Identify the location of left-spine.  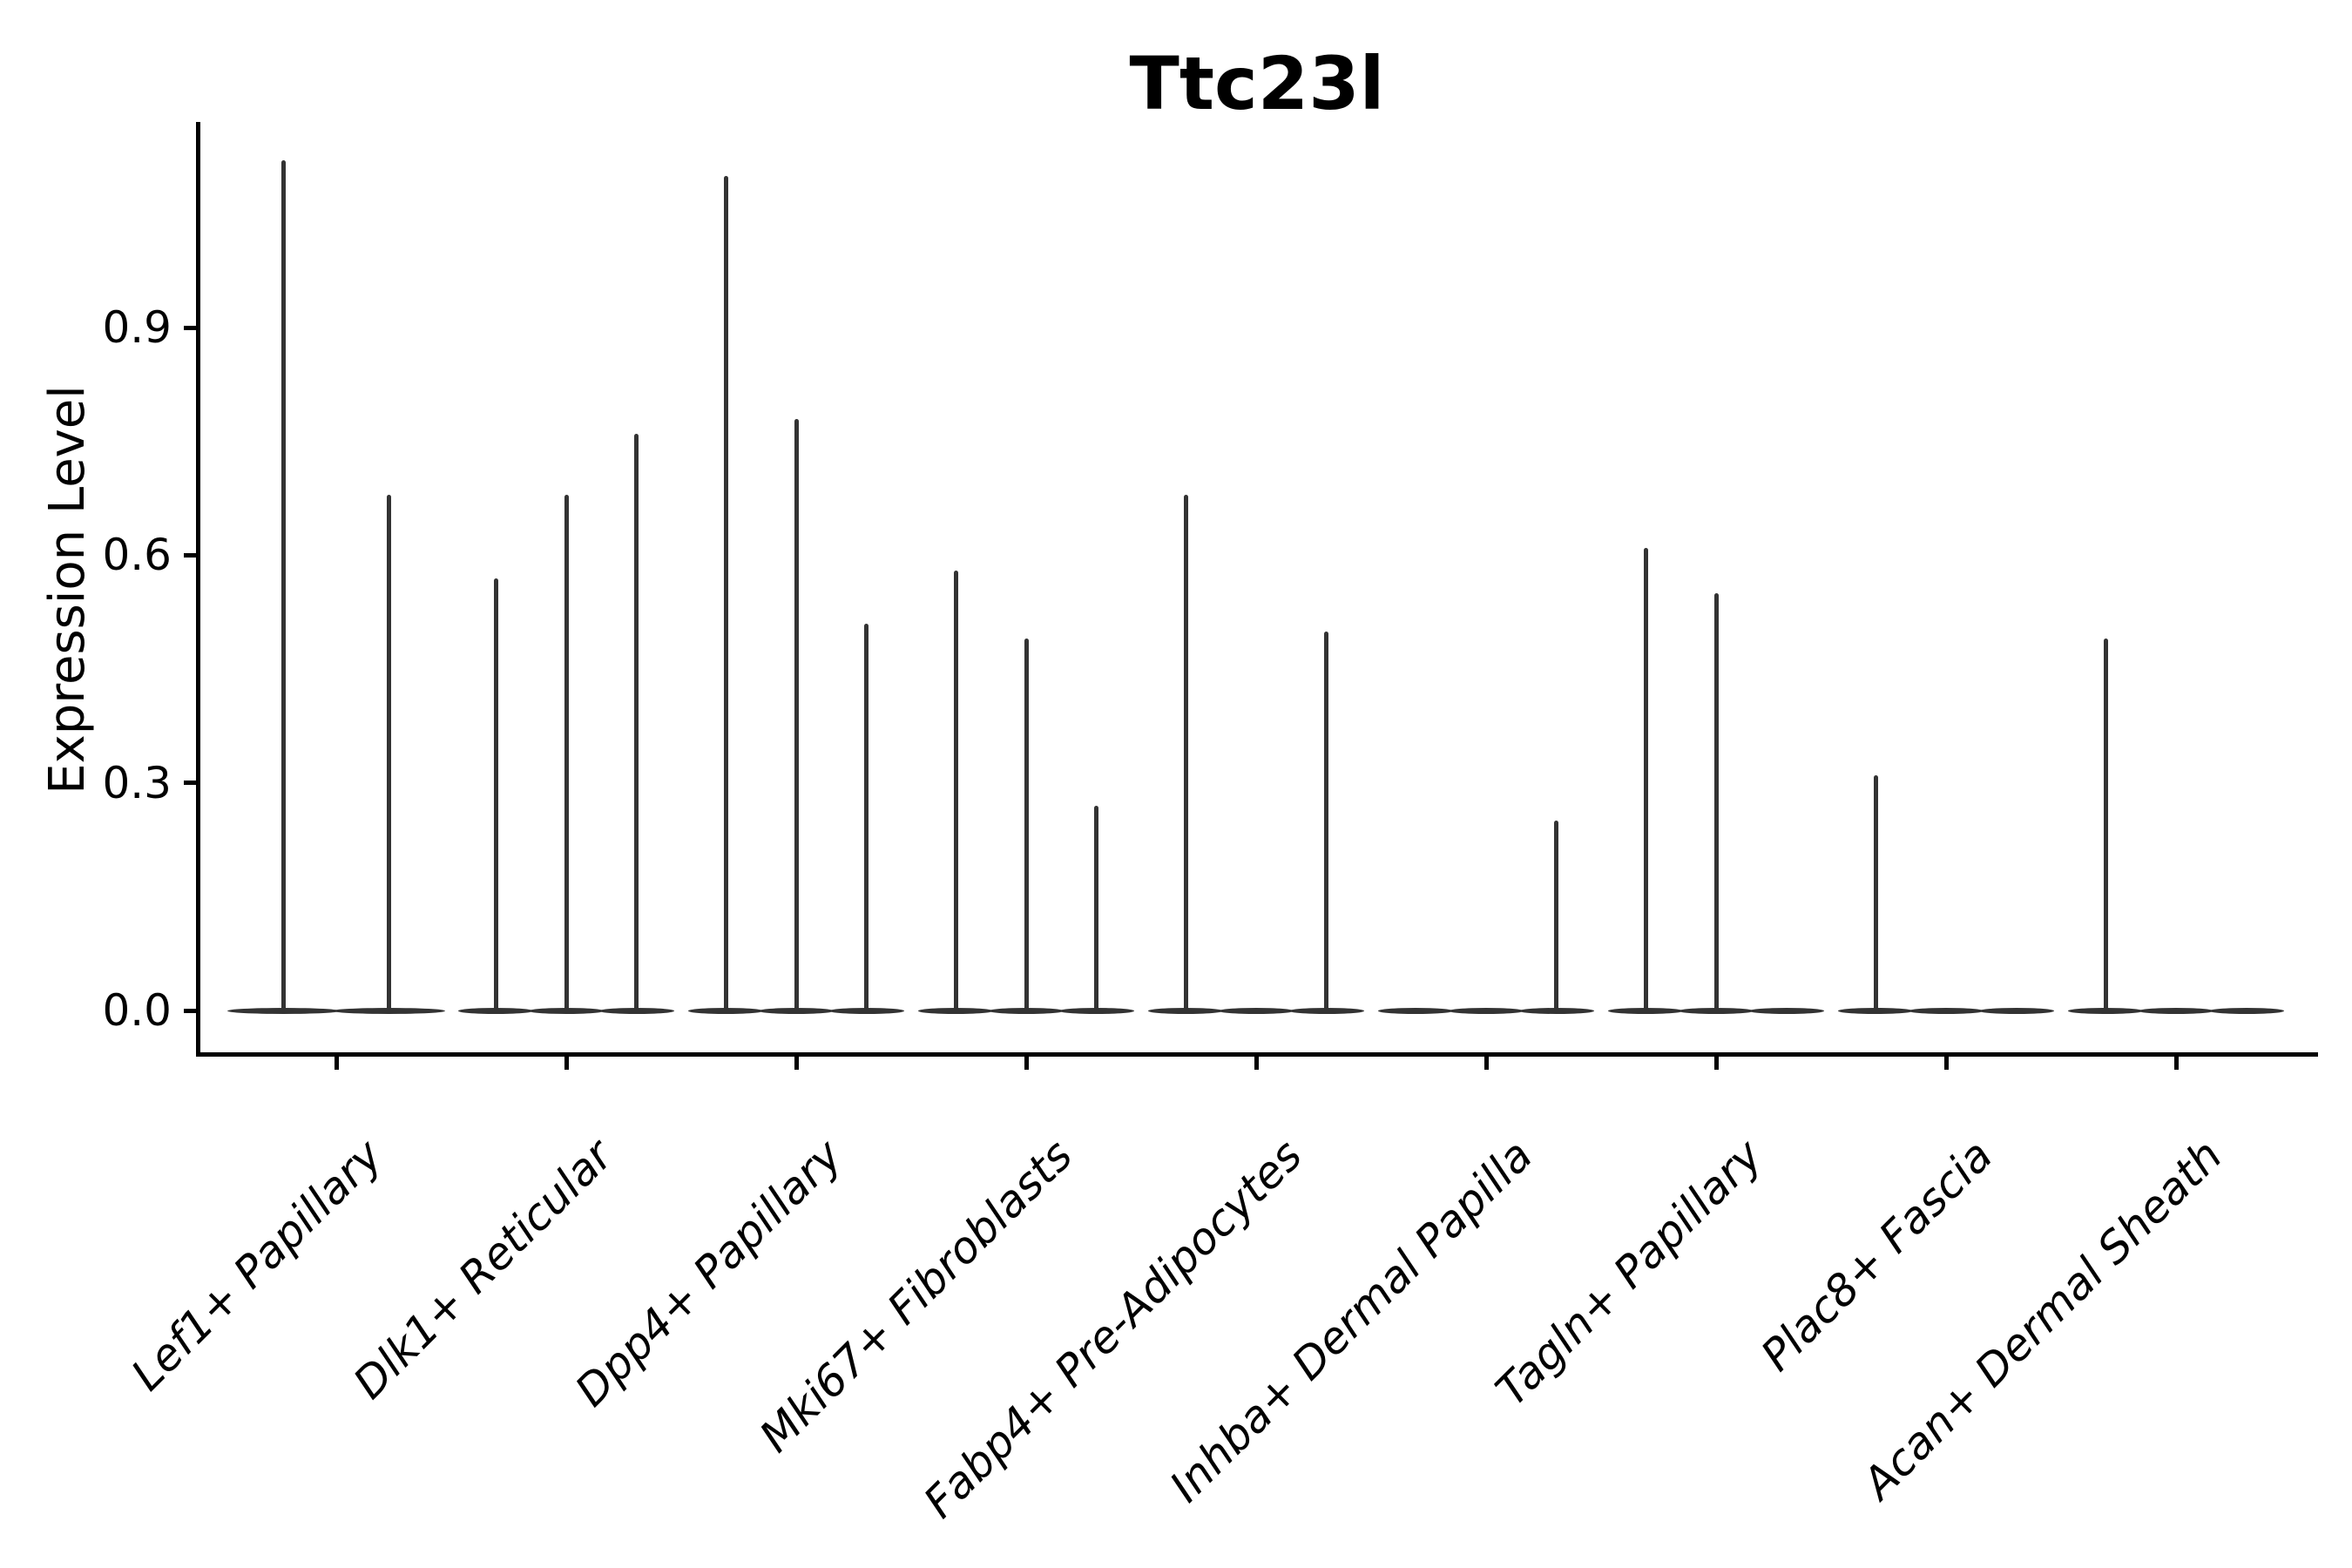
(198, 589).